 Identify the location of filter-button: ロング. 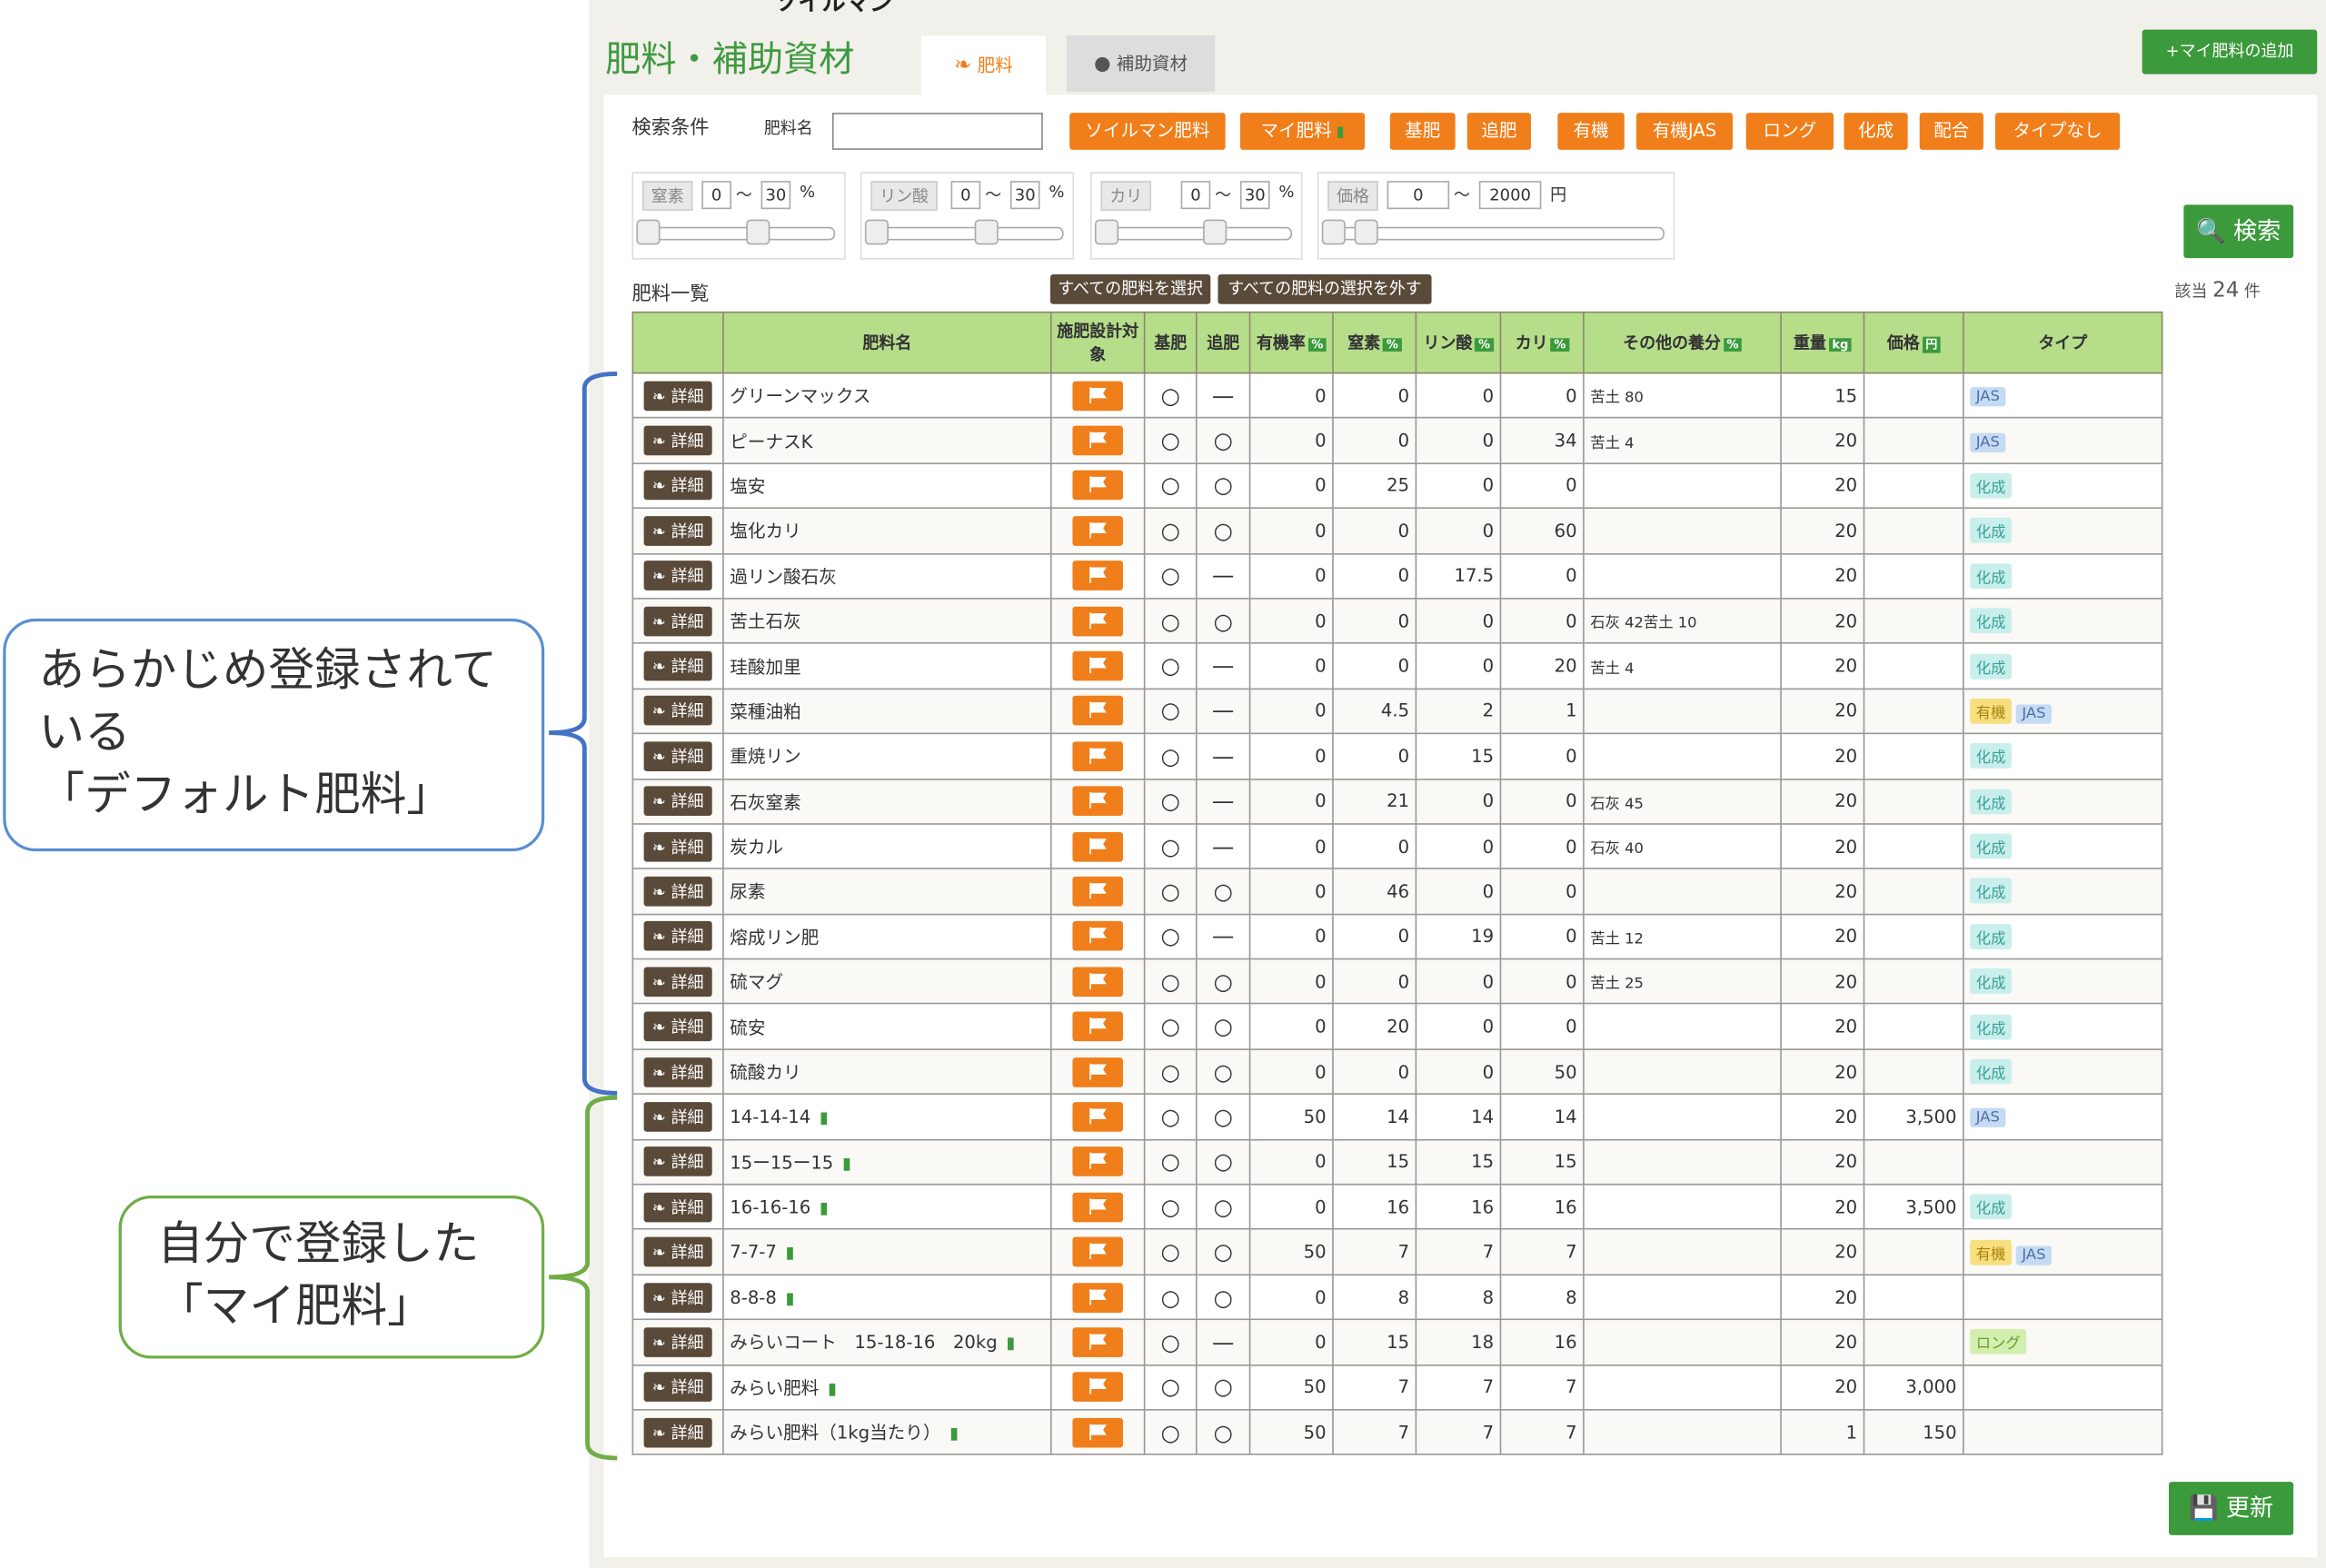
(1789, 131).